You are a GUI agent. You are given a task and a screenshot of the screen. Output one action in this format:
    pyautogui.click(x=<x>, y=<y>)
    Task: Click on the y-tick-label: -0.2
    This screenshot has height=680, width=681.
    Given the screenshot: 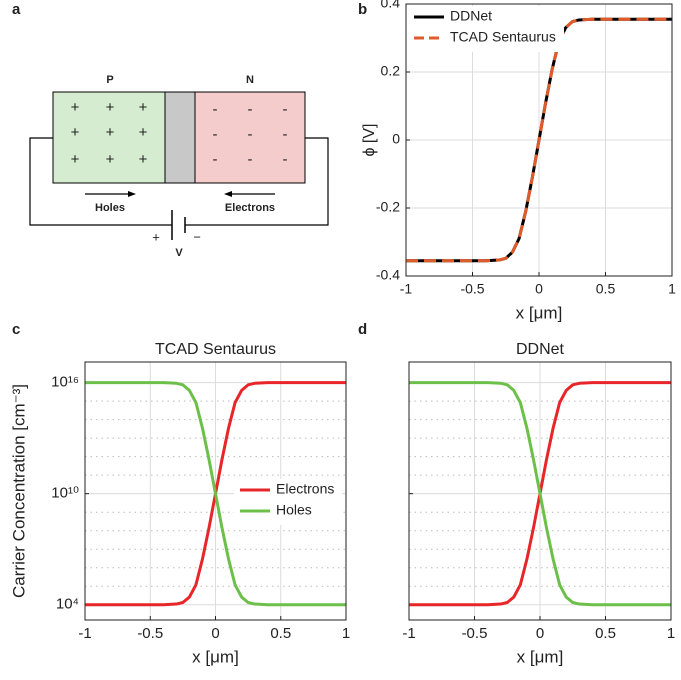 What is the action you would take?
    pyautogui.click(x=388, y=207)
    